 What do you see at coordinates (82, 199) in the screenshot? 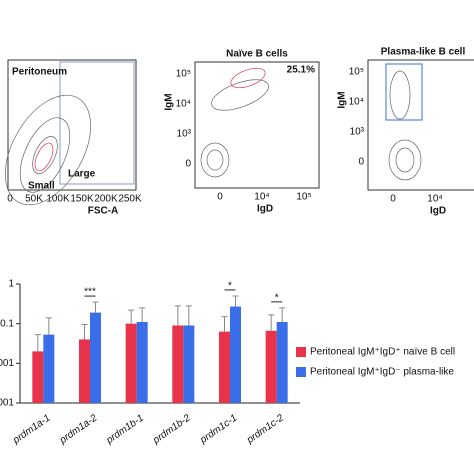
I see `x-tick-label: 150K` at bounding box center [82, 199].